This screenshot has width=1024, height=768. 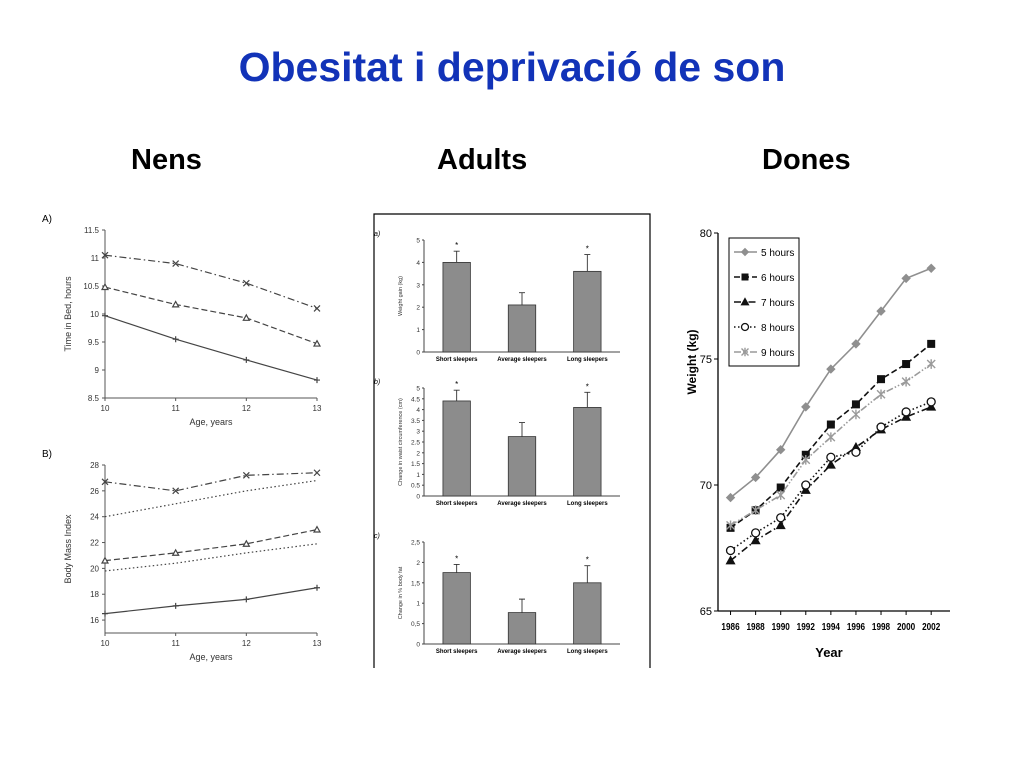 What do you see at coordinates (881, 626) in the screenshot?
I see `x-tick-label: 1998` at bounding box center [881, 626].